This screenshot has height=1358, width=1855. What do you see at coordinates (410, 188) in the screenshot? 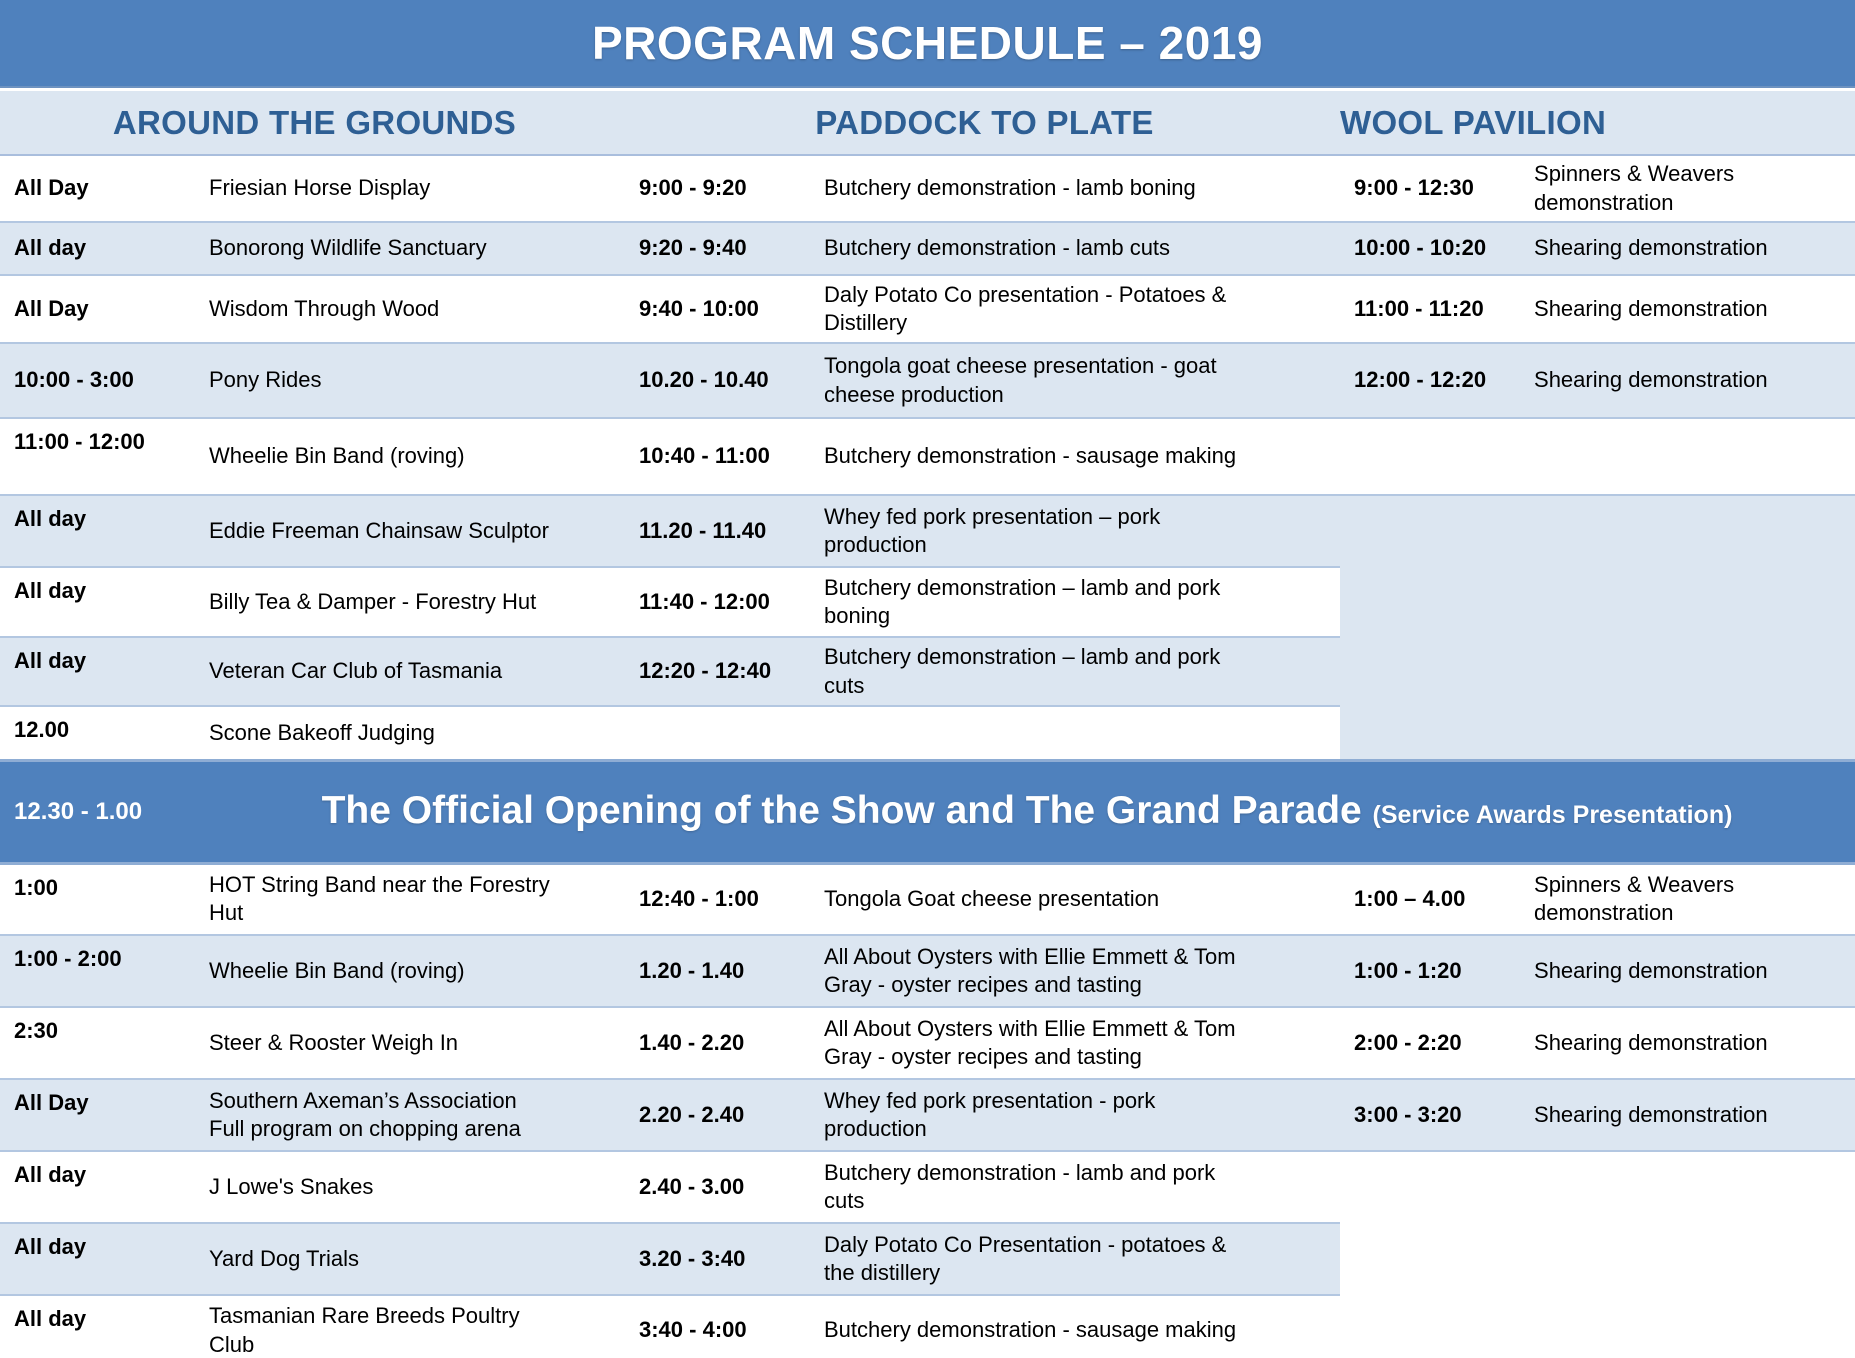
I see `atg-event-cell: Friesian Horse Display` at bounding box center [410, 188].